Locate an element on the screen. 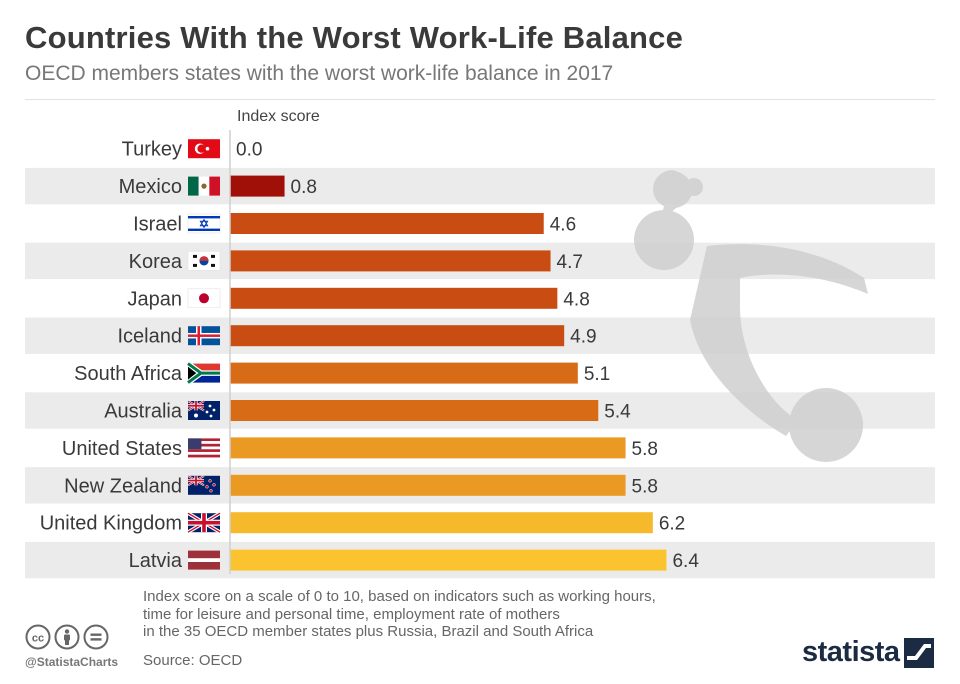  category-label: Israel is located at coordinates (157, 225).